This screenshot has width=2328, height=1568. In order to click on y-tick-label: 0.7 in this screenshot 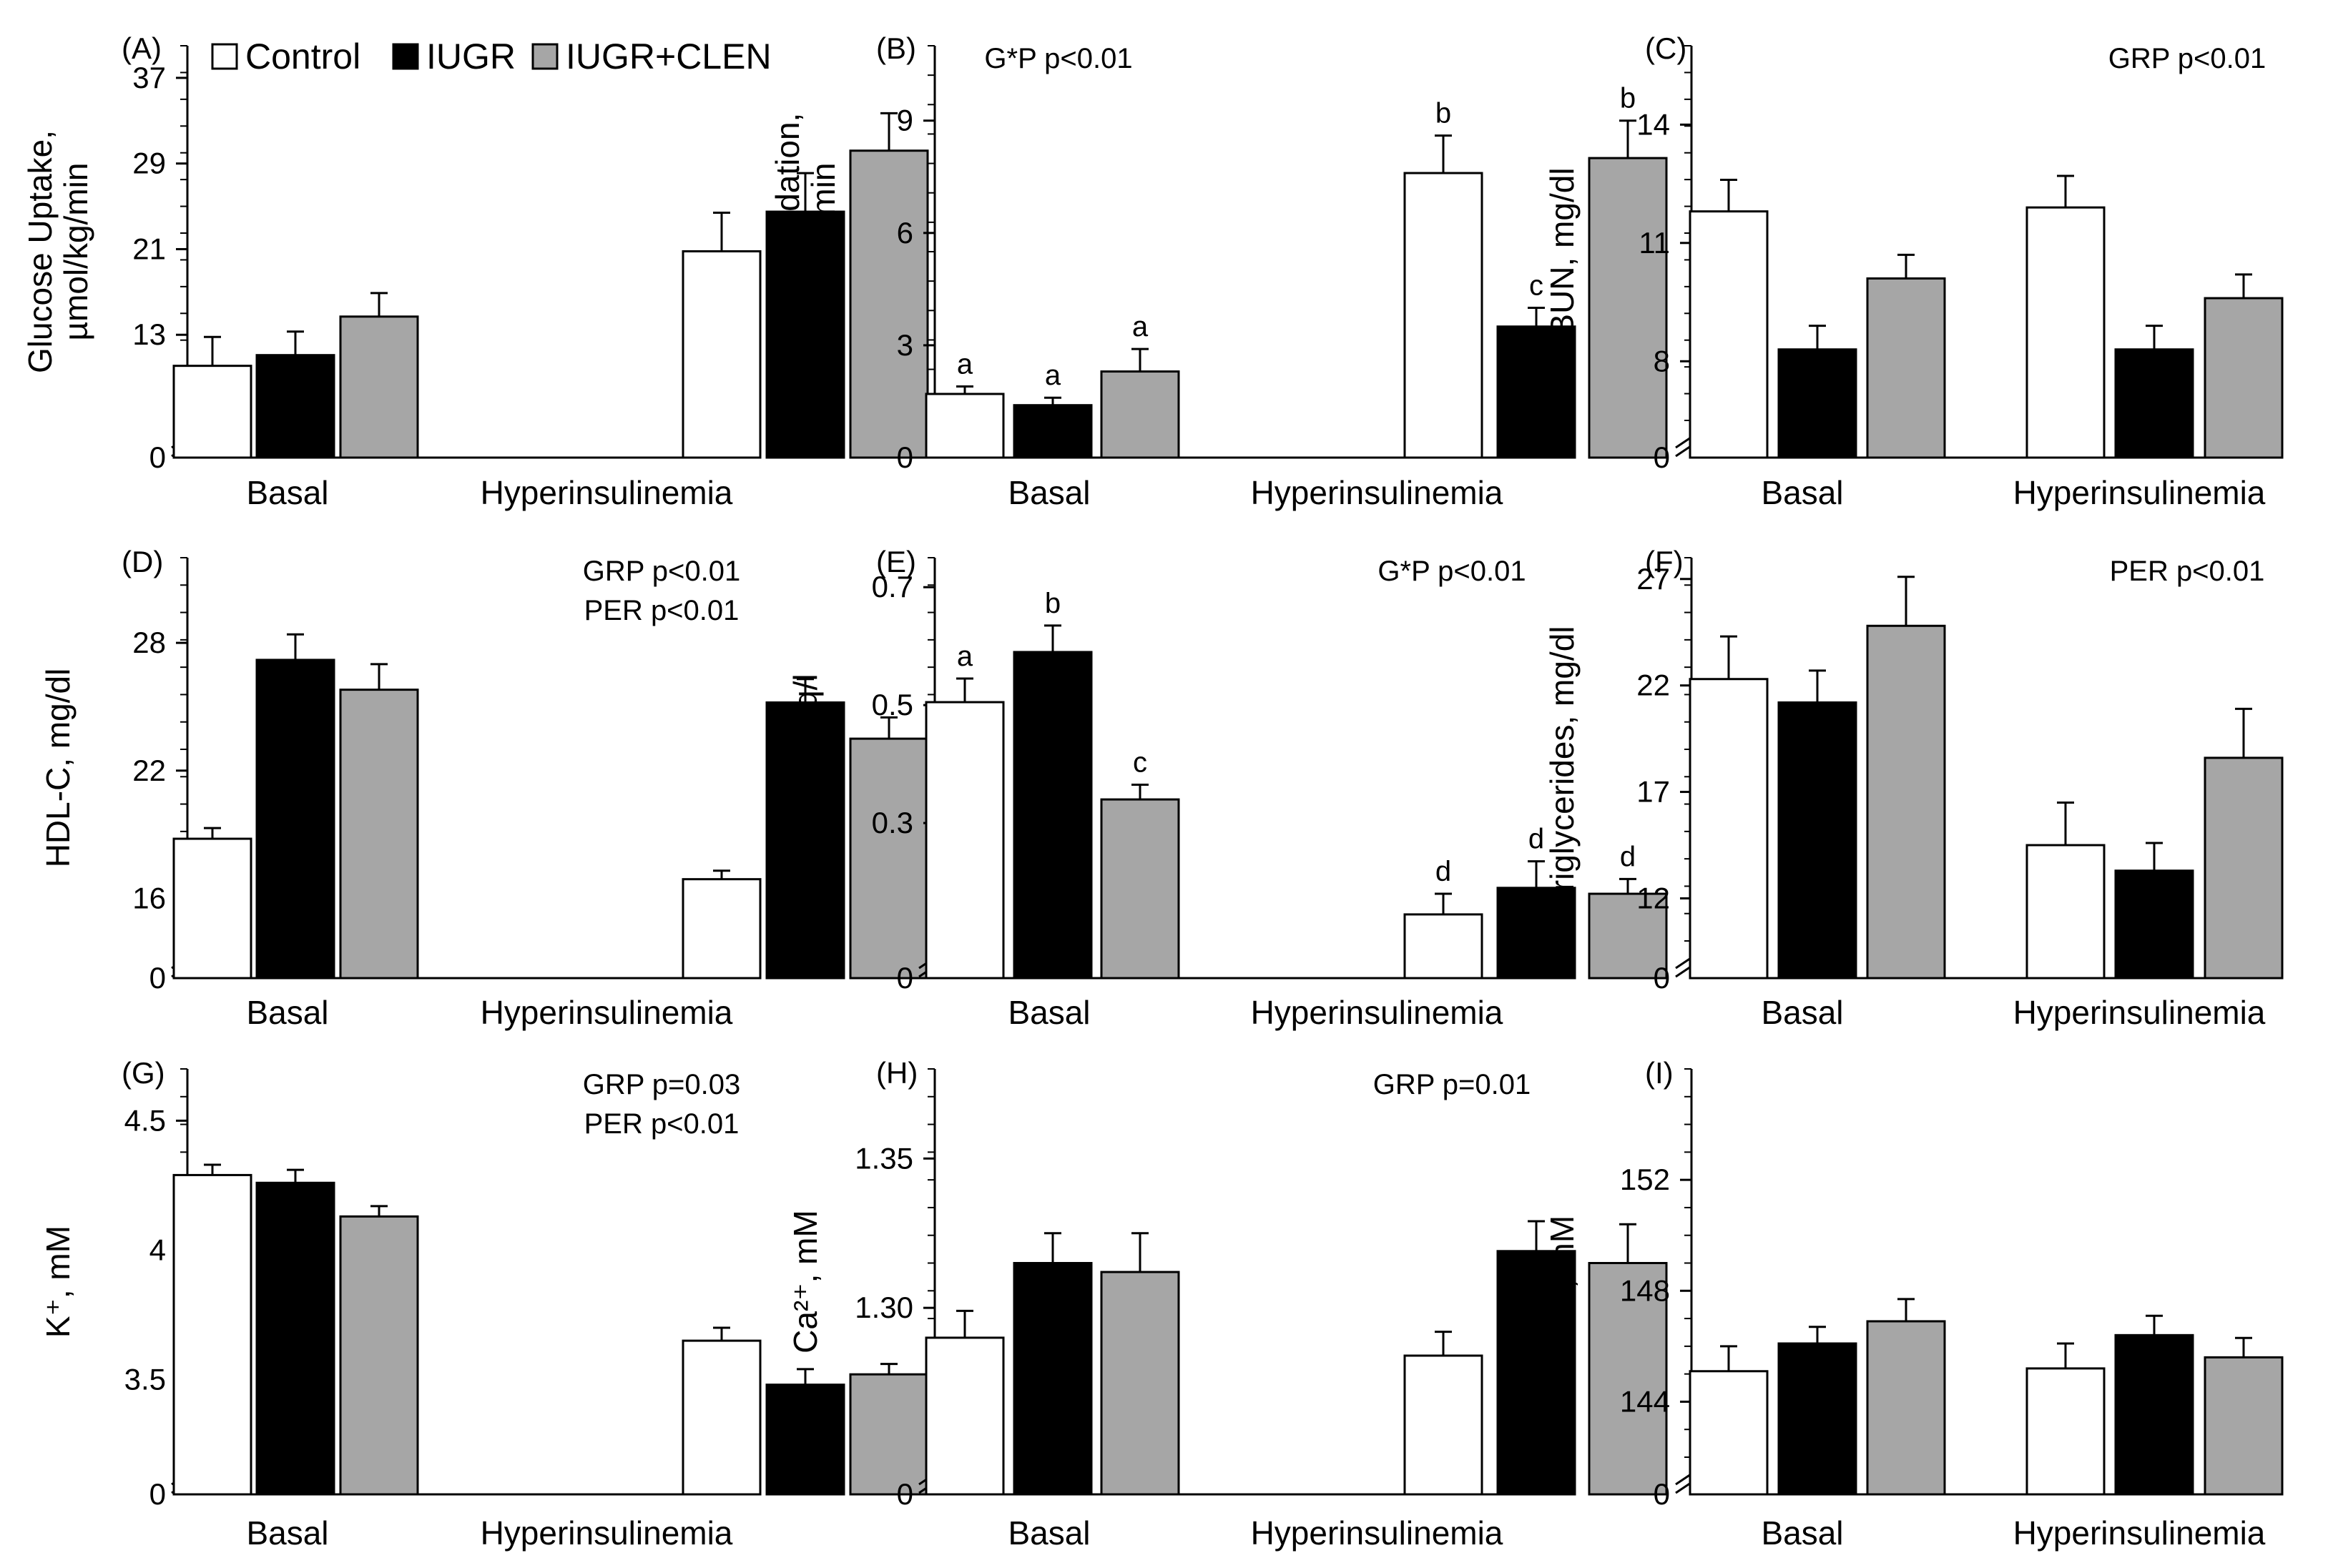, I will do `click(892, 586)`.